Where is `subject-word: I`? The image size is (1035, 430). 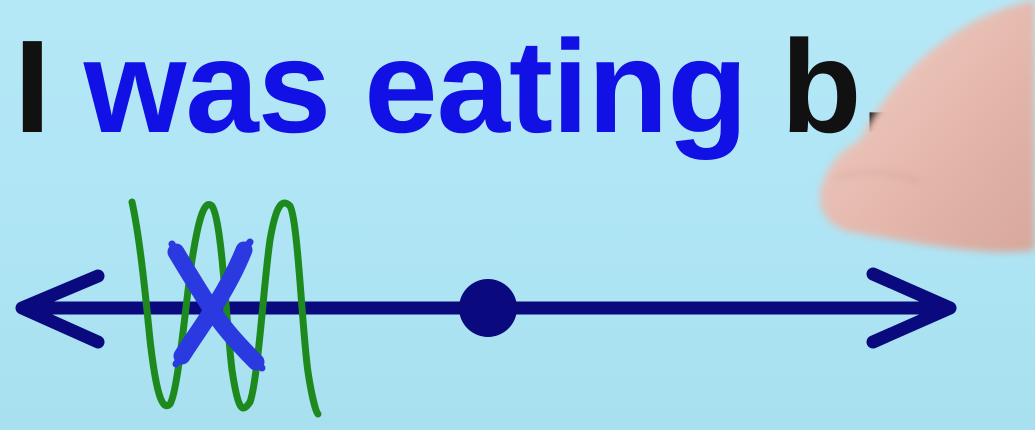 subject-word: I is located at coordinates (32, 86).